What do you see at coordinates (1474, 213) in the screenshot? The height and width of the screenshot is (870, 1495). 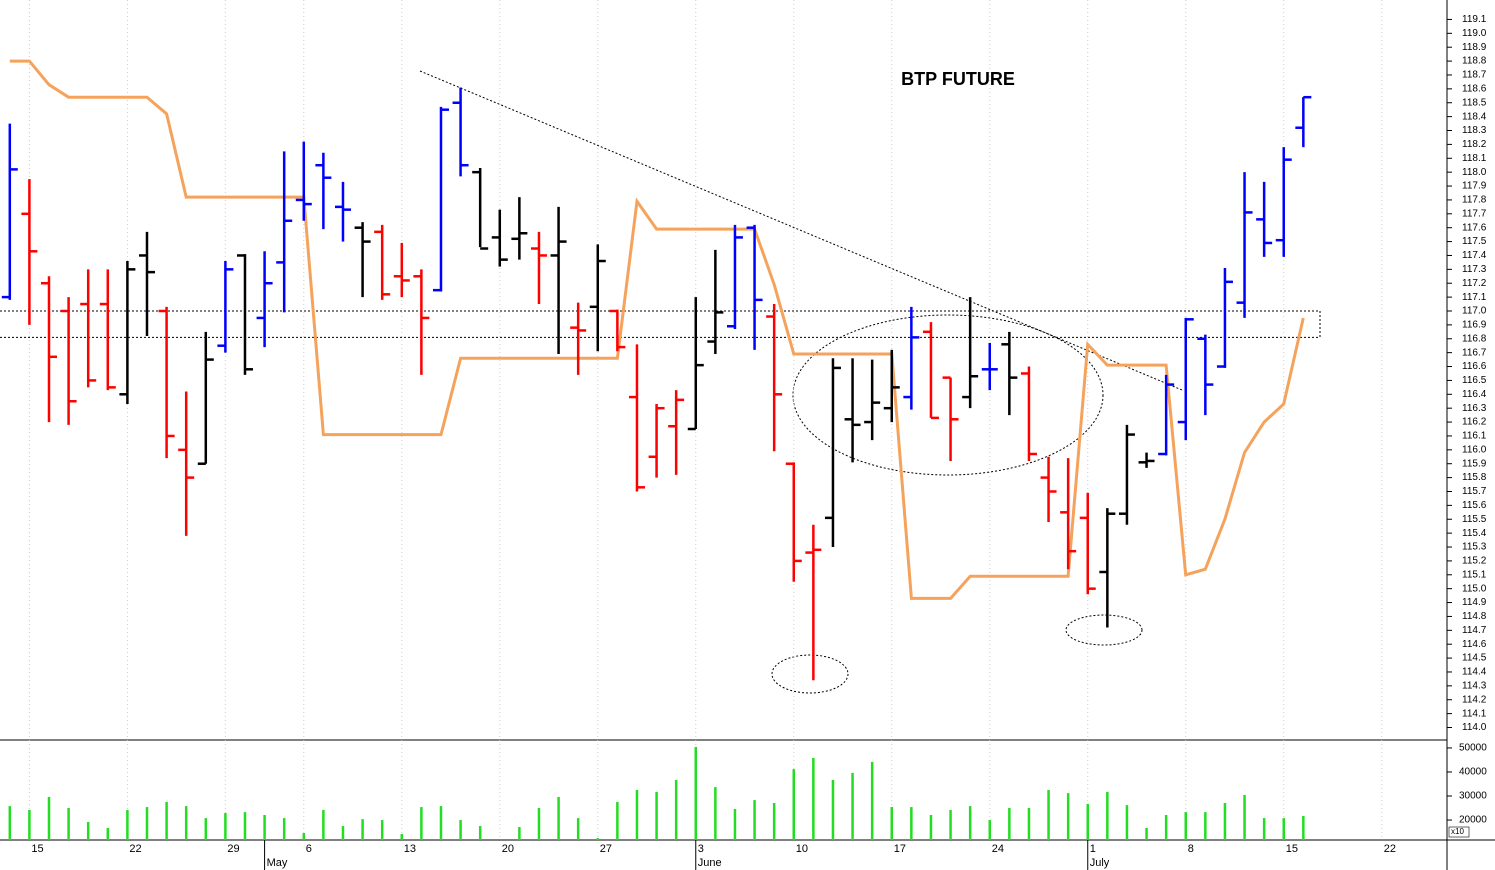 I see `y-tick-label: 117.7` at bounding box center [1474, 213].